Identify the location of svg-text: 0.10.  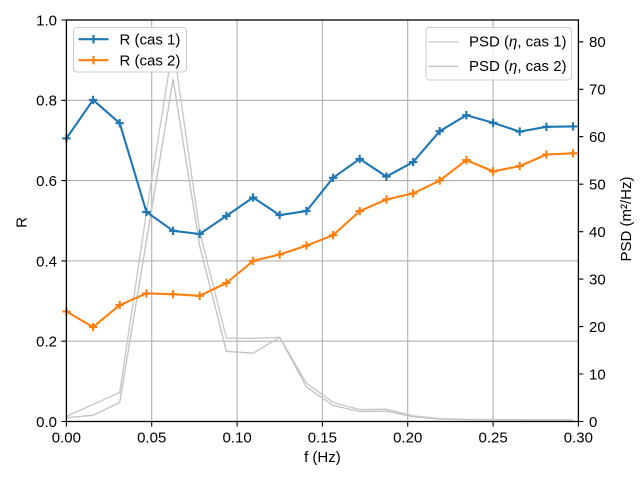
(236, 437).